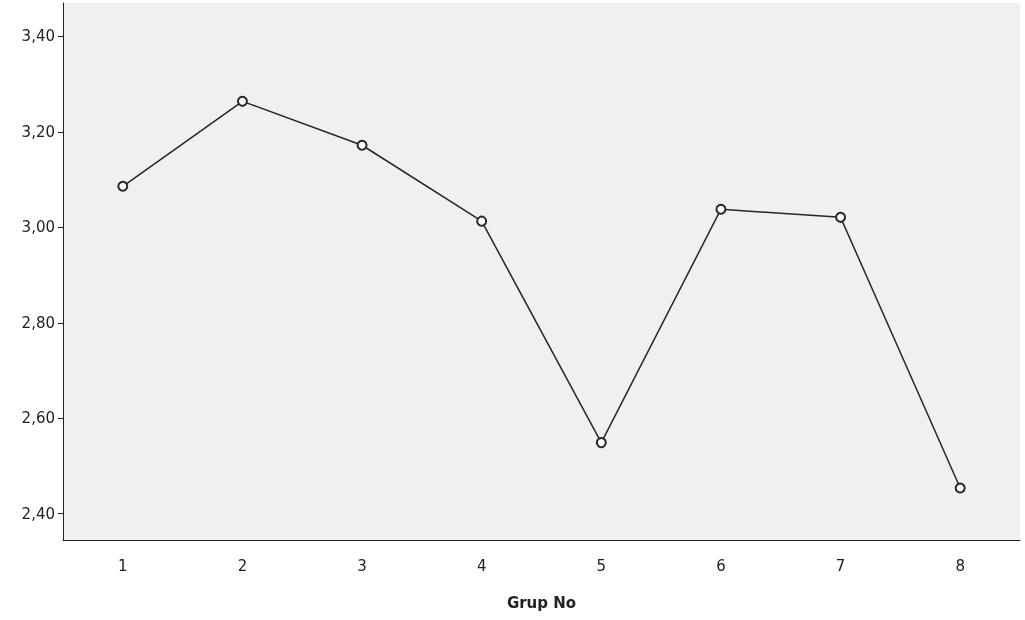 This screenshot has width=1025, height=620. Describe the element at coordinates (541, 602) in the screenshot. I see `x-axis-title: Grup No` at that location.